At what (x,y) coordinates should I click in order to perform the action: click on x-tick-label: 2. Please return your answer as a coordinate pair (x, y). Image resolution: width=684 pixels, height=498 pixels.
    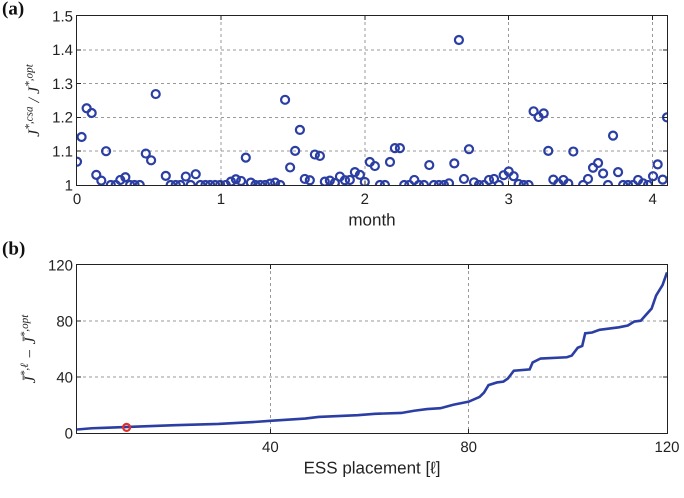
    Looking at the image, I should click on (364, 199).